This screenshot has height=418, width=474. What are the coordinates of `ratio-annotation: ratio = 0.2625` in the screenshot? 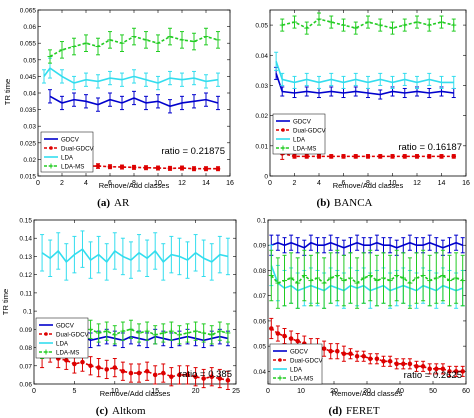 It's located at (433, 375).